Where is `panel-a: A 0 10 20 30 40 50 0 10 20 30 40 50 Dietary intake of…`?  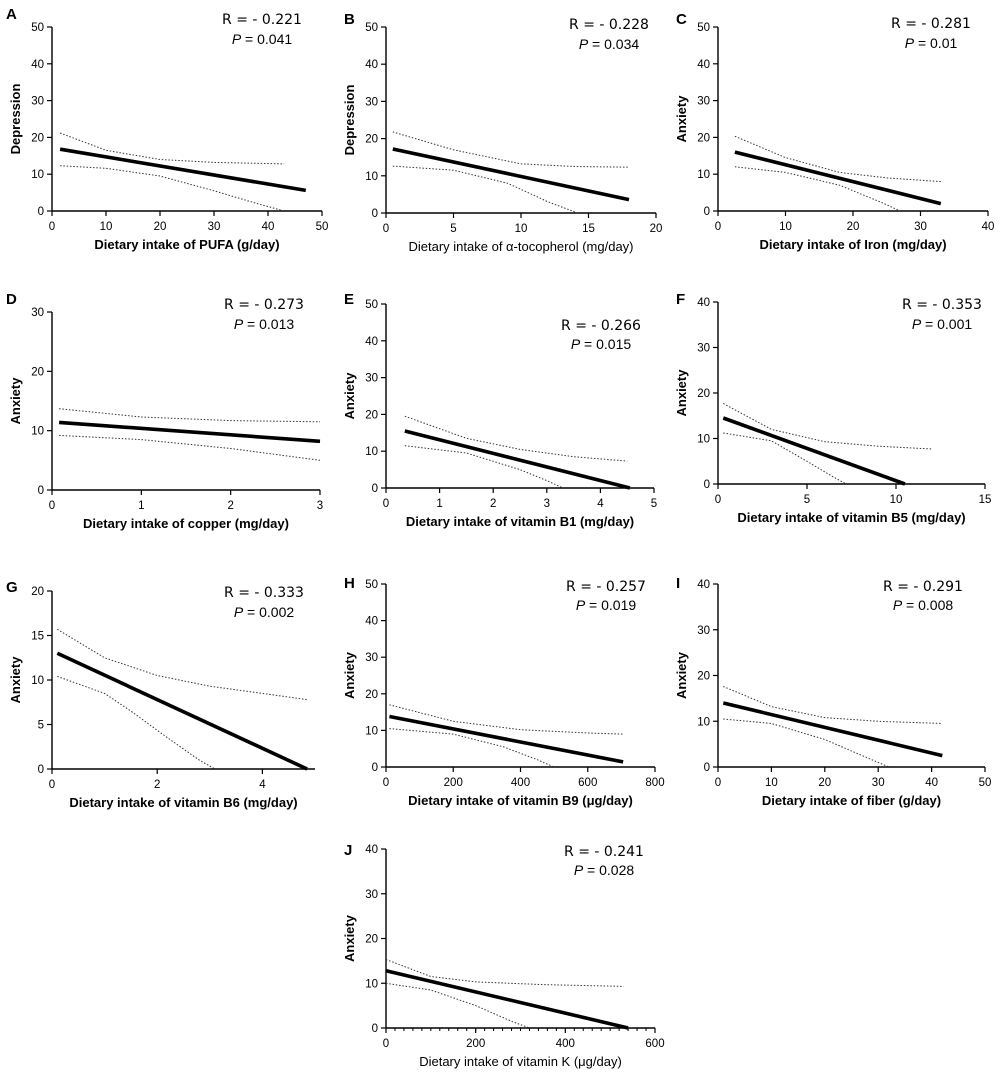
panel-a: A 0 10 20 30 40 50 0 10 20 30 40 50 Dietary intake of… is located at coordinates (167, 129).